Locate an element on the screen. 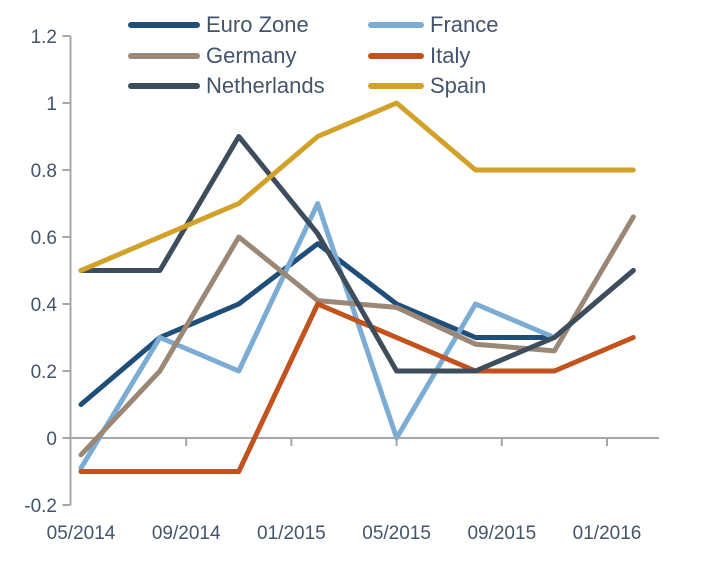 This screenshot has width=701, height=583. y-tick-label: 0.4 is located at coordinates (44, 305).